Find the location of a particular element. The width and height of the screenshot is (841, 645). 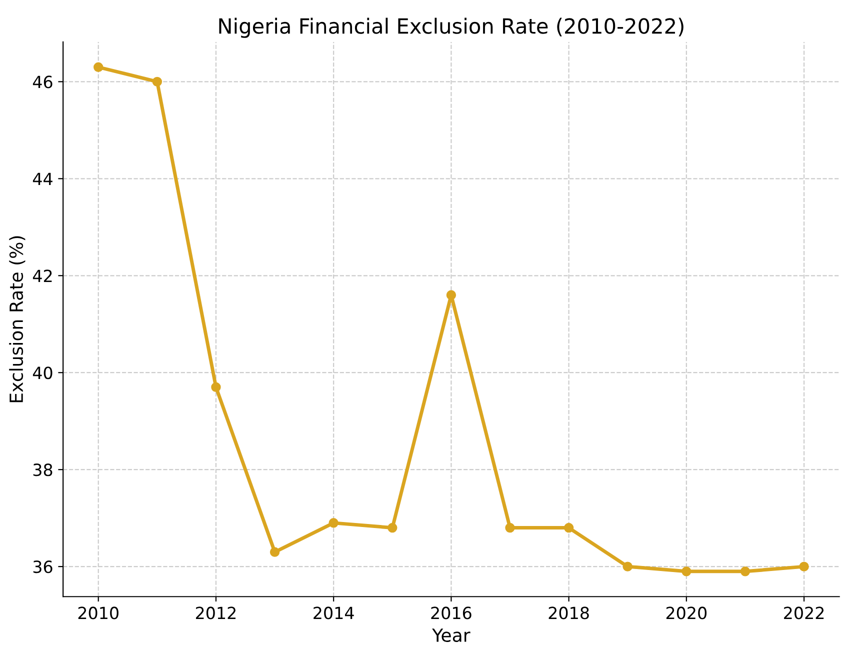

x-tick-label: 2022 is located at coordinates (804, 613).